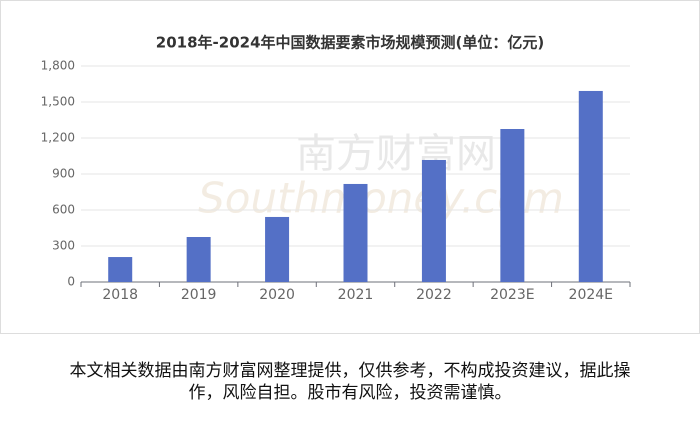 The height and width of the screenshot is (431, 700). I want to click on chart-title: 2018年-2024年中国数据要素市场规模预测(单位：亿元), so click(350, 43).